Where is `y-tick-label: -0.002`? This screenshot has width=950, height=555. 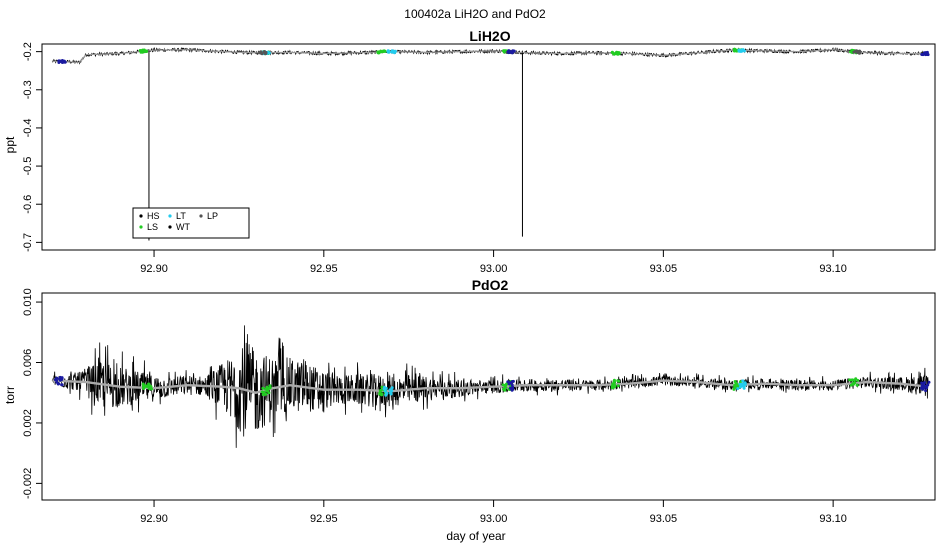 y-tick-label: -0.002 is located at coordinates (28, 483).